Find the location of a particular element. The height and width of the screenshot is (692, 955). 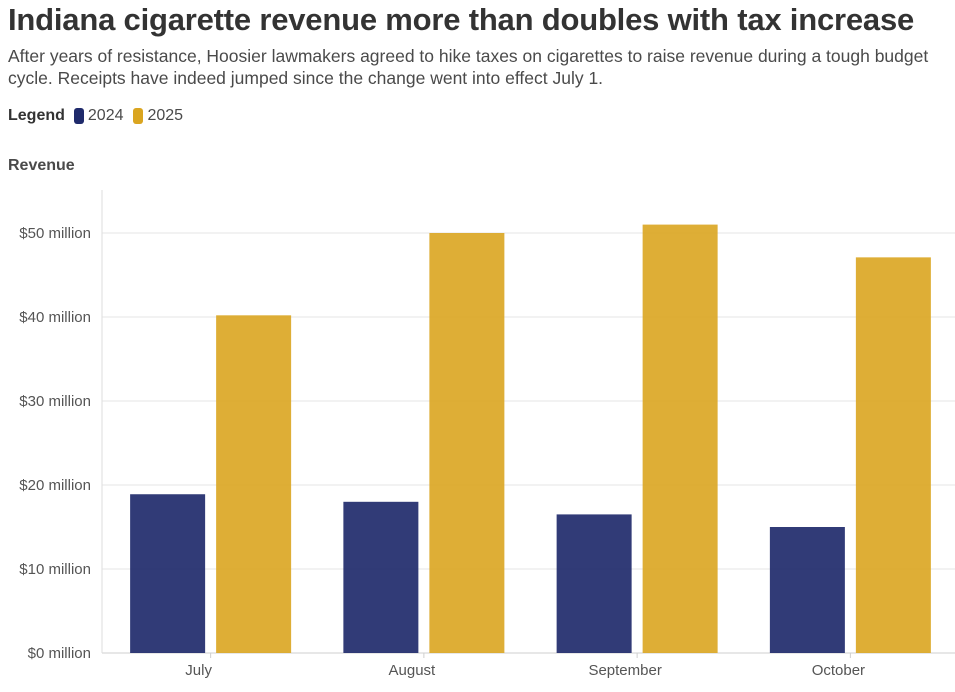

legend-label-2025: 2025 is located at coordinates (165, 115).